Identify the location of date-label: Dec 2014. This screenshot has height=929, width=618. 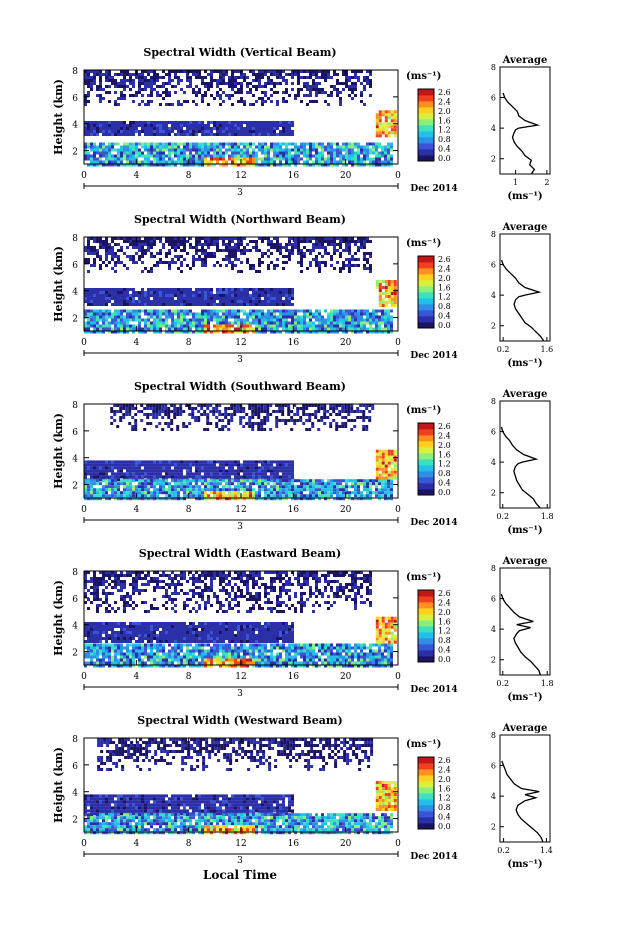
(433, 356).